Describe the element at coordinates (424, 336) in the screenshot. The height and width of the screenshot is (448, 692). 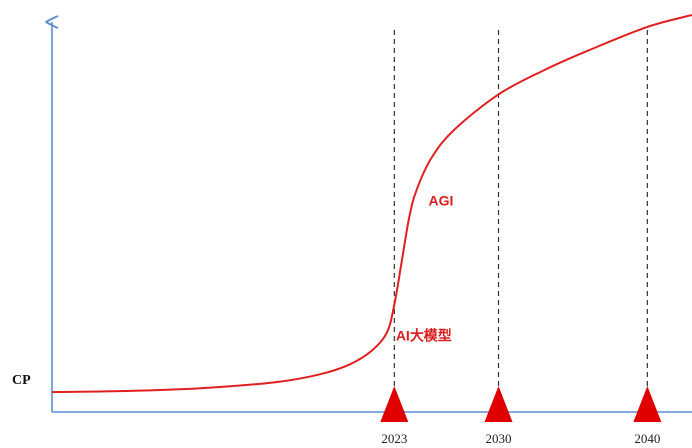
I see `annotation-ai-large-model: AI大模型` at that location.